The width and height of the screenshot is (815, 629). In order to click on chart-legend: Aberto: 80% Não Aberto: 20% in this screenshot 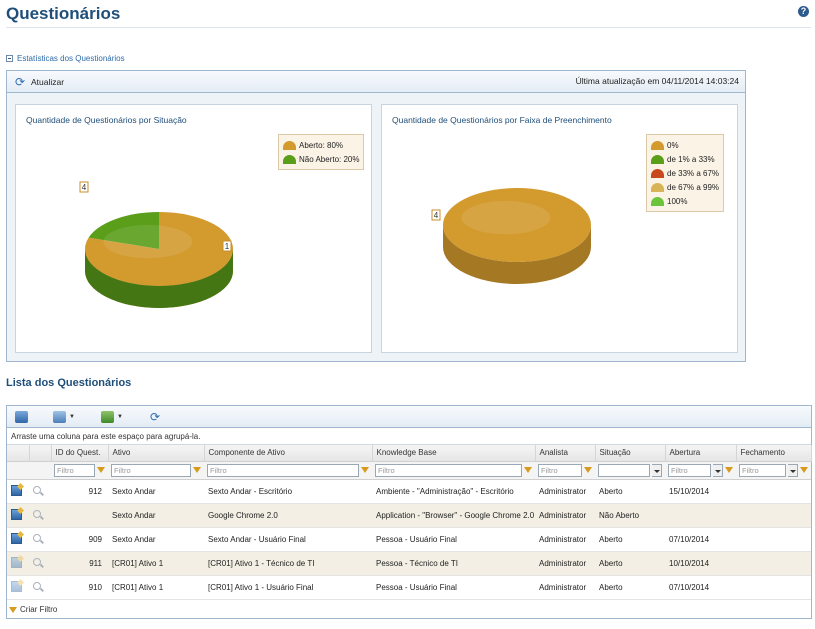, I will do `click(321, 152)`.